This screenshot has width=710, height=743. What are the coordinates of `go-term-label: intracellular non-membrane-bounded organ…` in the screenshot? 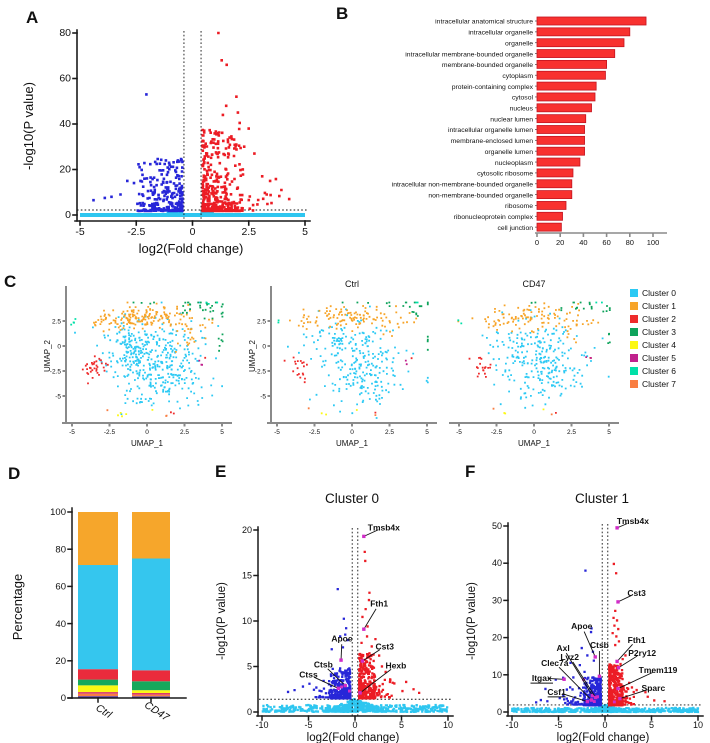 It's located at (463, 184).